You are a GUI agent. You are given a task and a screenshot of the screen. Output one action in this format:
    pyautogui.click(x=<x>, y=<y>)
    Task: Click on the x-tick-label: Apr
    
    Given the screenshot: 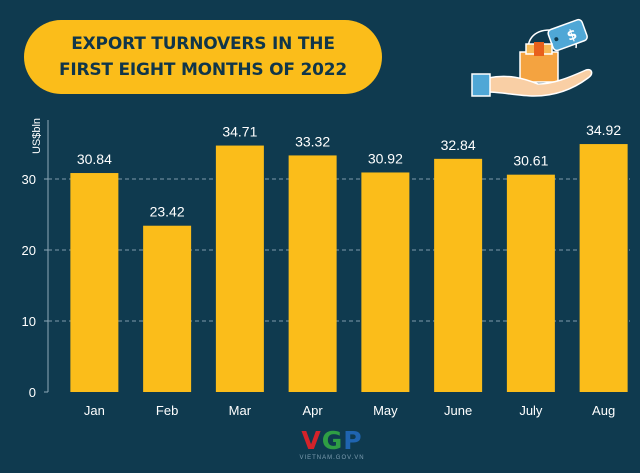 What is the action you would take?
    pyautogui.click(x=313, y=410)
    